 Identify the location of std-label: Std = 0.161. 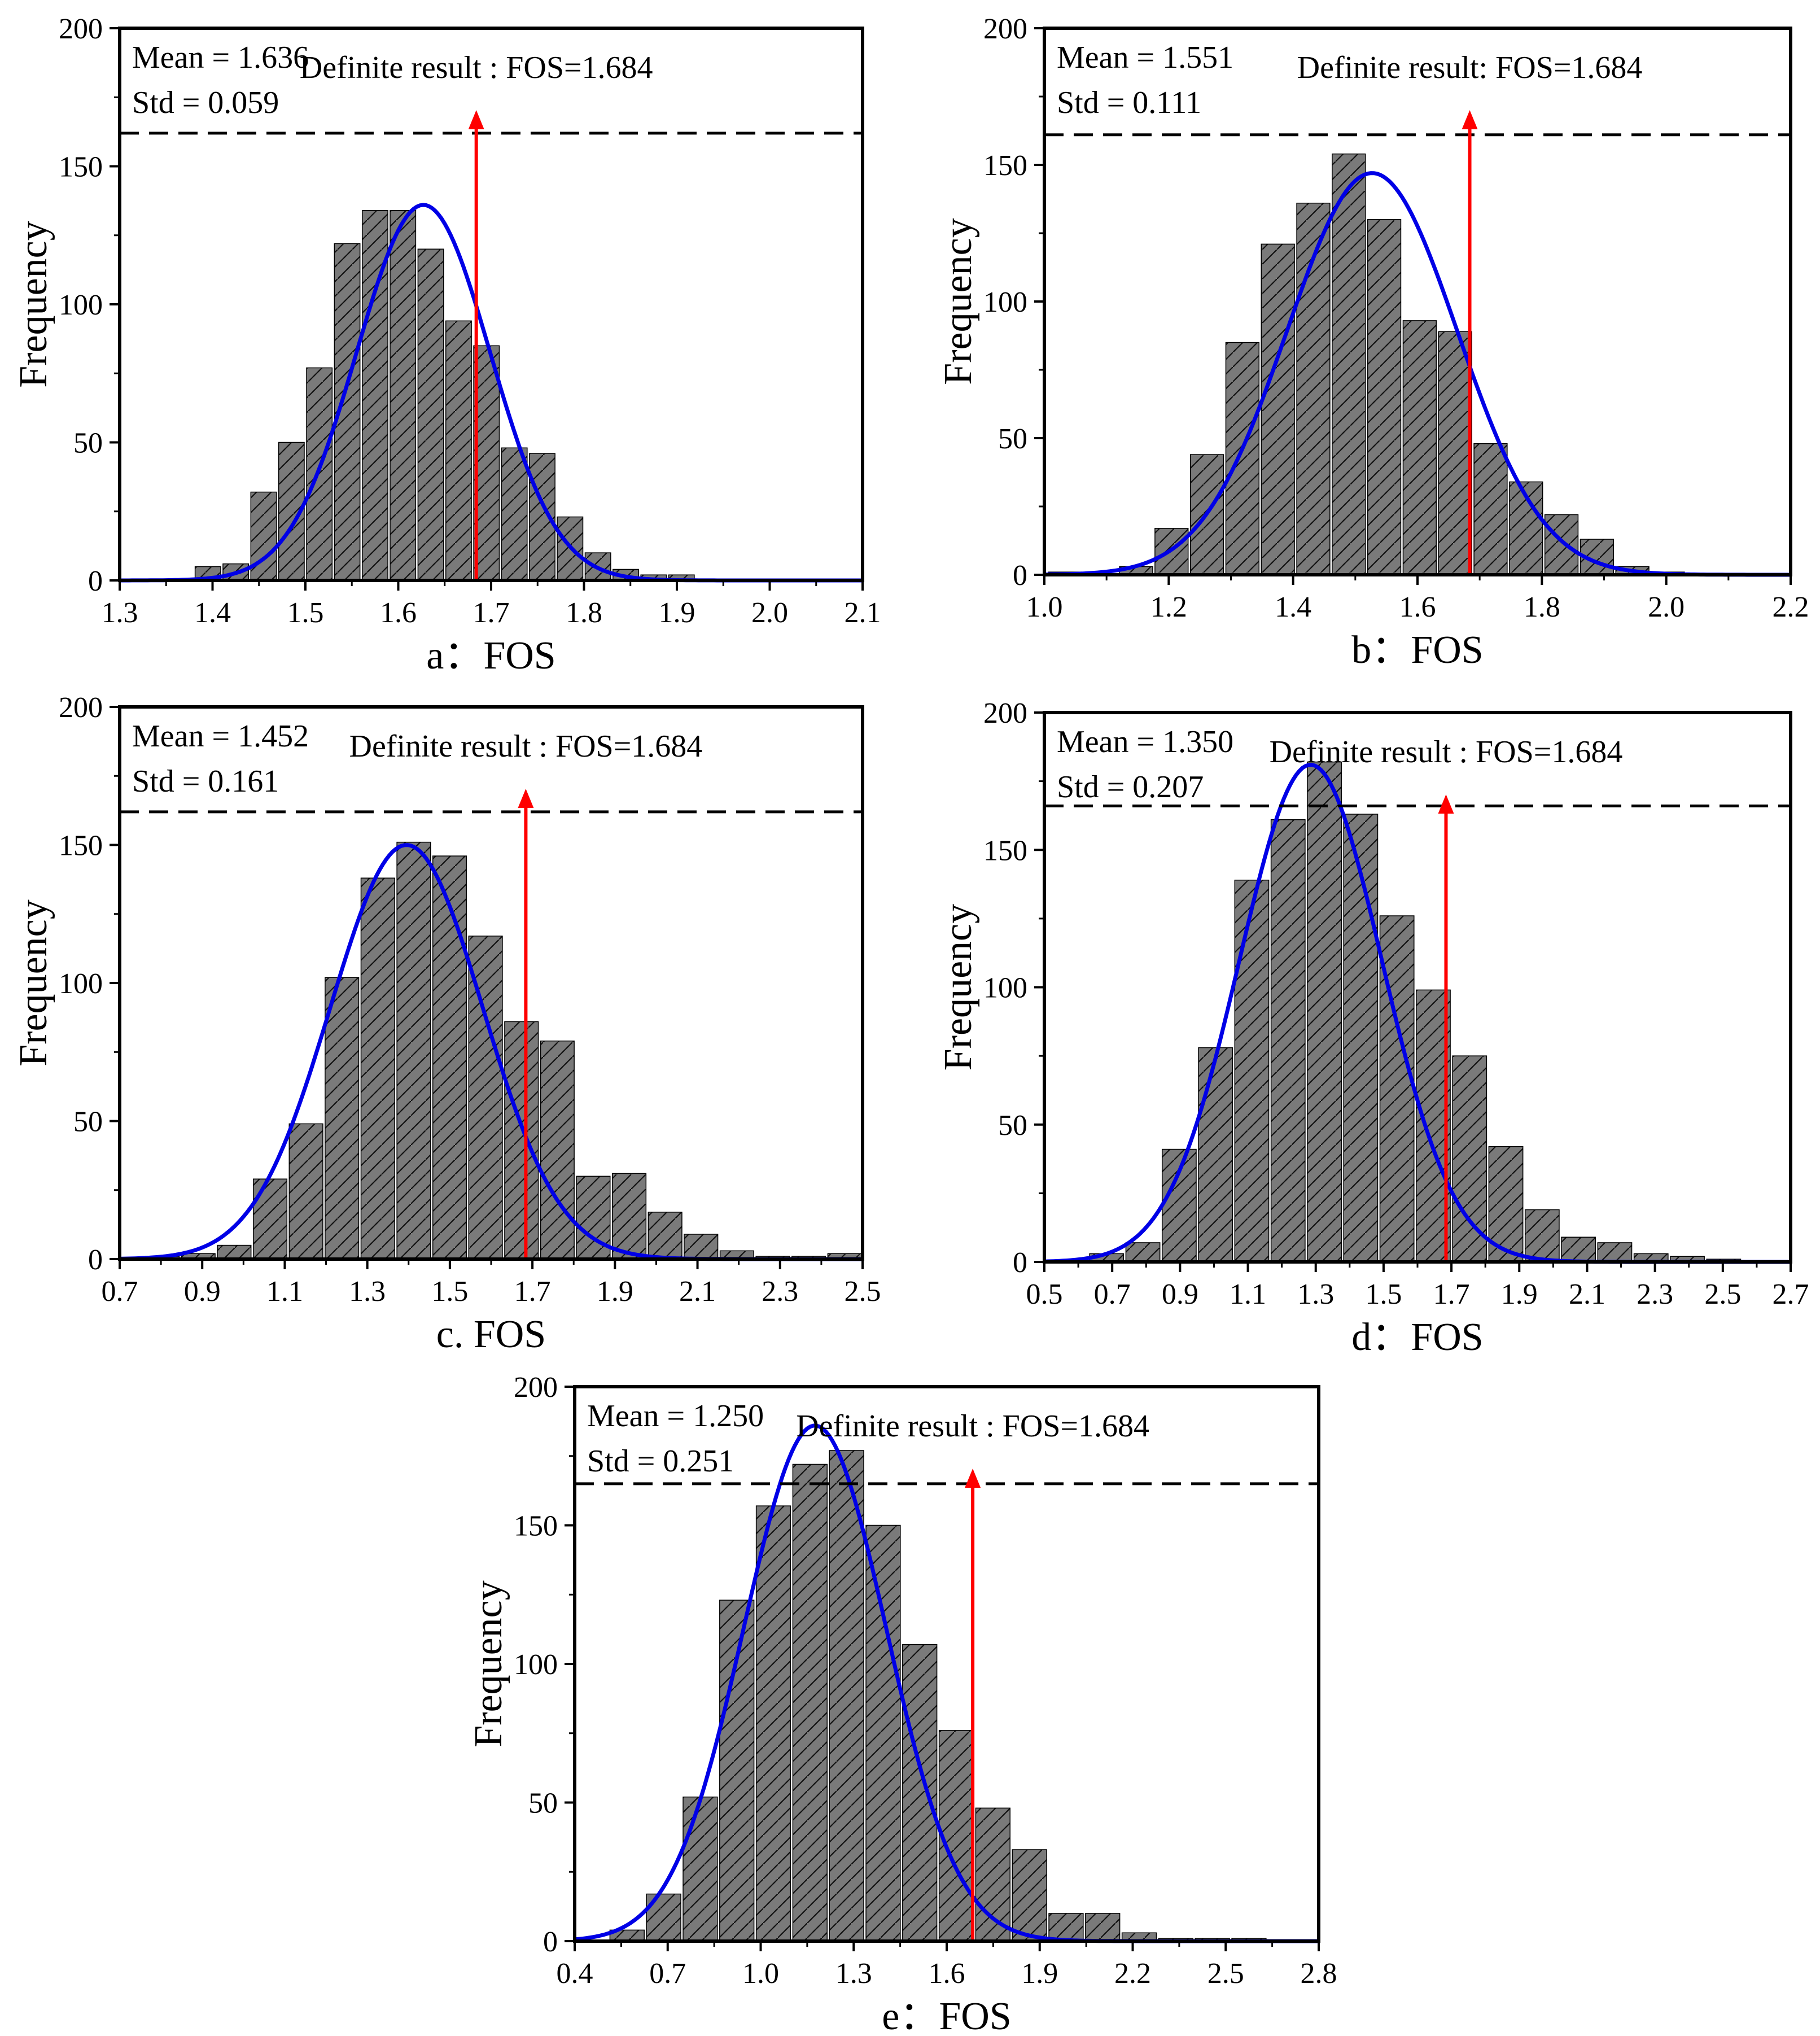
(205, 782).